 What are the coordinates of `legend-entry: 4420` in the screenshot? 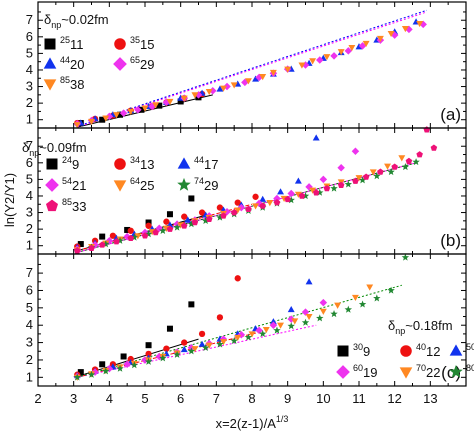 It's located at (63, 63).